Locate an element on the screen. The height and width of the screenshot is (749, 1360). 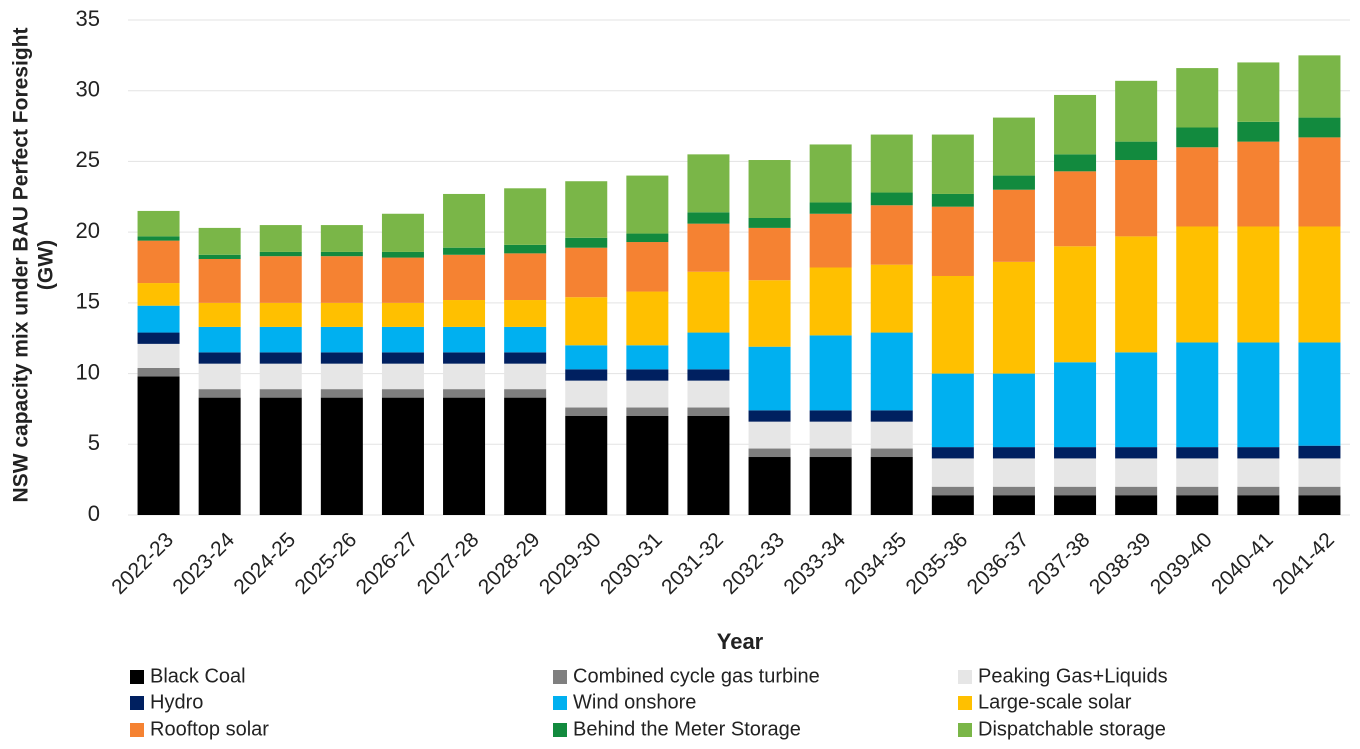
legend-label: Large-scale solar is located at coordinates (1055, 702).